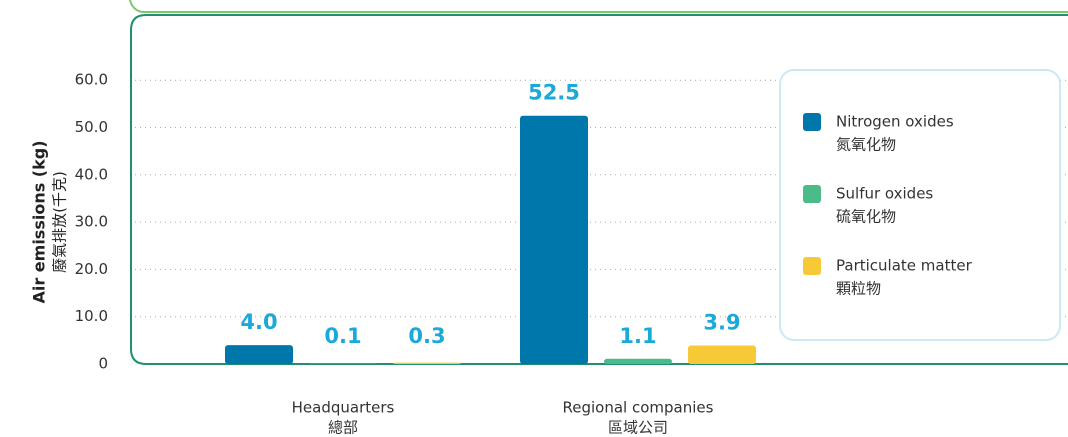 The image size is (1068, 437). Describe the element at coordinates (342, 336) in the screenshot. I see `value-label: 0.1` at that location.